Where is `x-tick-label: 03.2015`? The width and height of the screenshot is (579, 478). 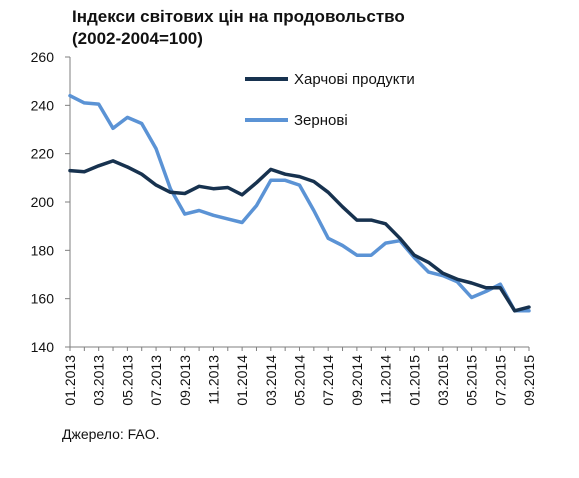
x-tick-label: 03.2015 is located at coordinates (443, 380).